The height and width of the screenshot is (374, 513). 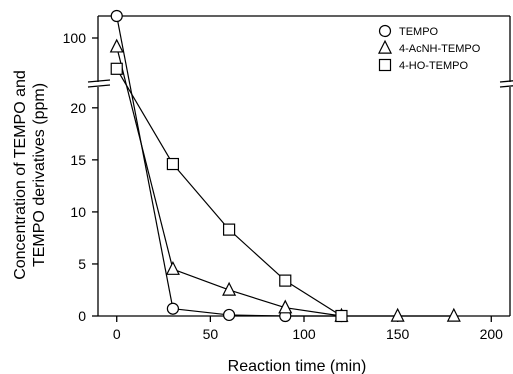 I want to click on y-tick-label: 0, so click(x=82, y=316).